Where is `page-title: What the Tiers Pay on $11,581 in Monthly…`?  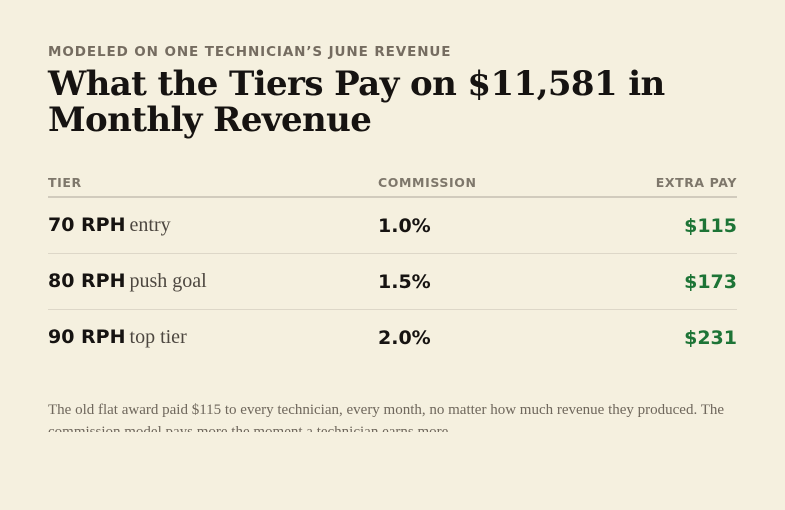 page-title: What the Tiers Pay on $11,581 in Monthly… is located at coordinates (356, 102).